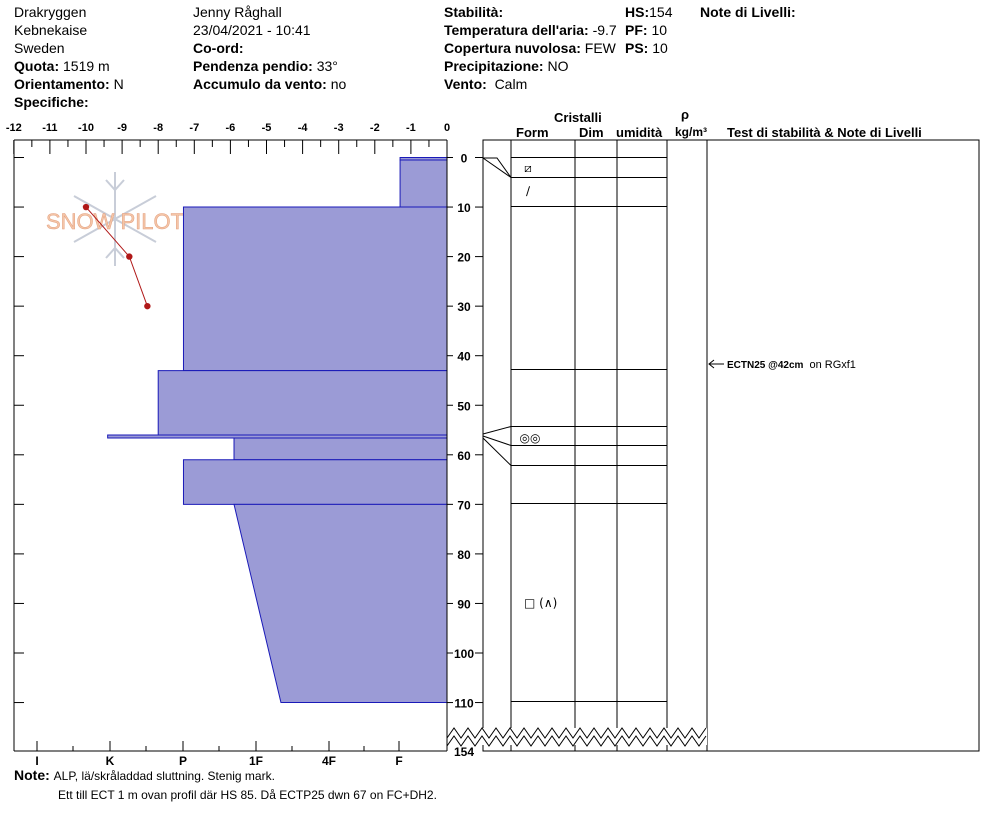 This screenshot has width=994, height=840. I want to click on hardness-tick-label: P, so click(183, 761).